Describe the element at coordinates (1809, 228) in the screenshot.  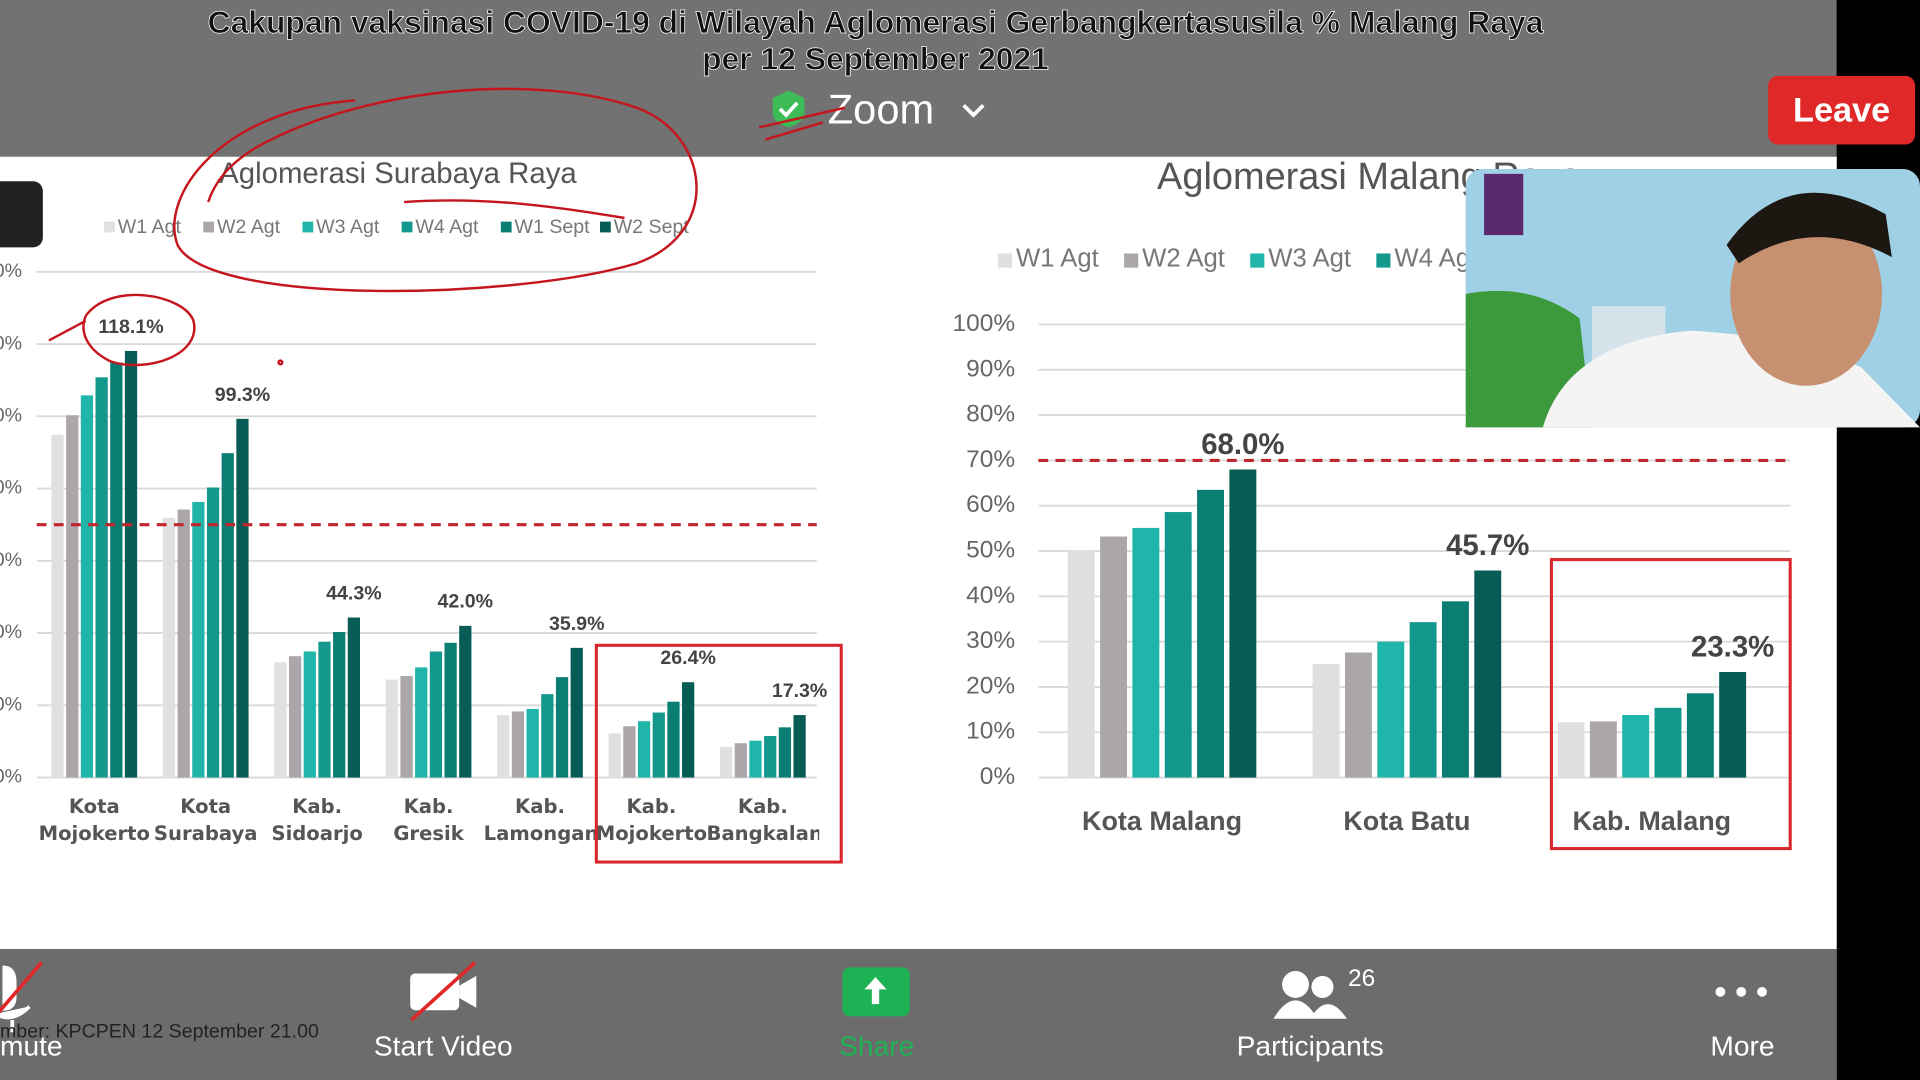
I see `person-hair` at that location.